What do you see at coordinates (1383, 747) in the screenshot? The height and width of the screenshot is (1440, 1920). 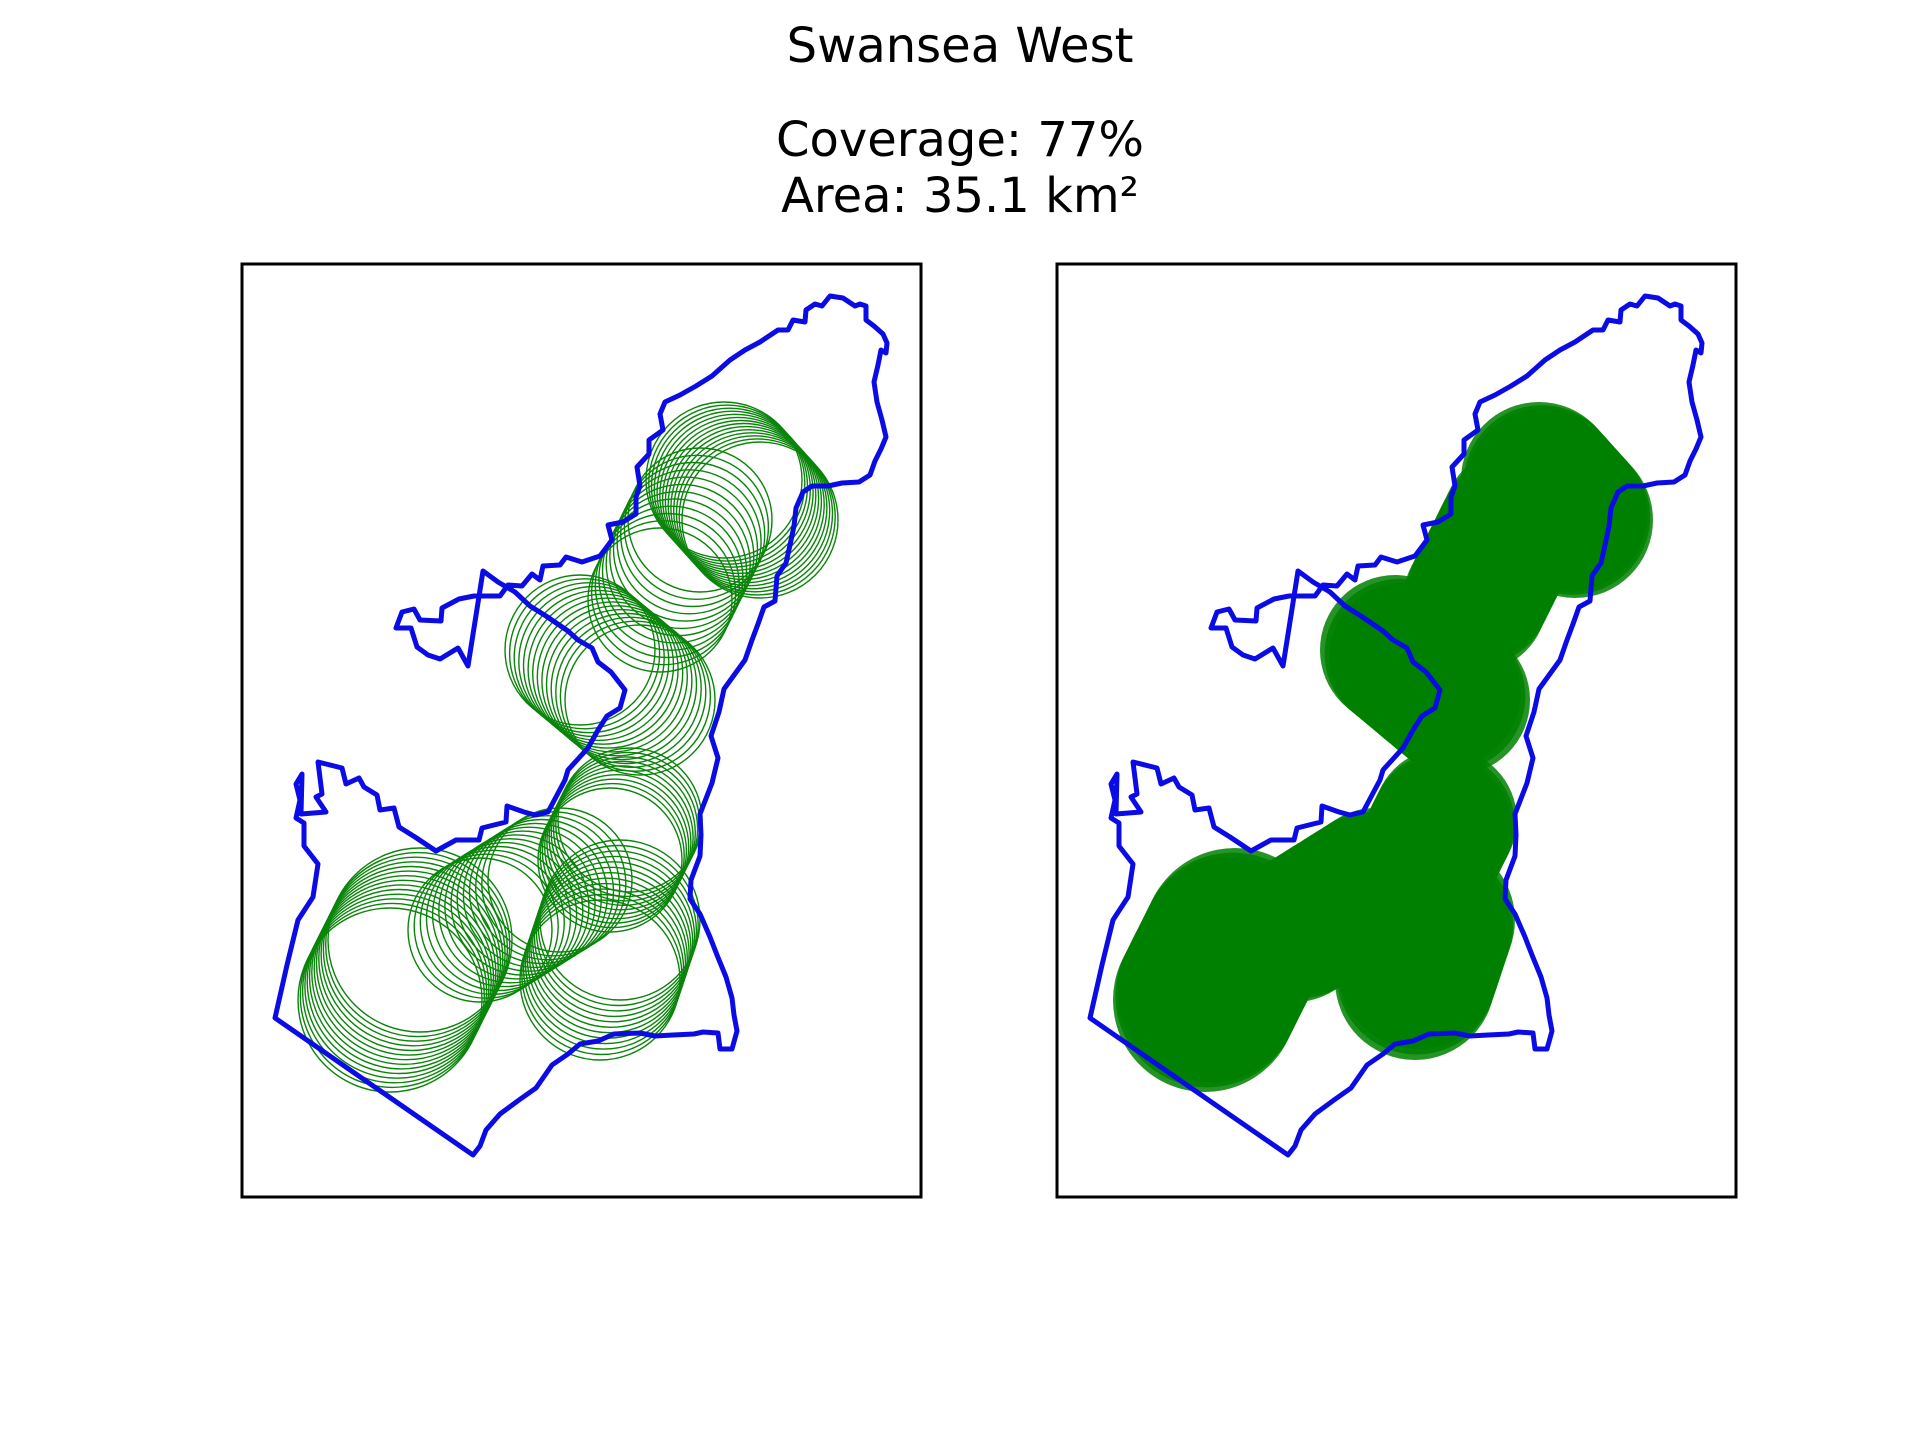 I see `right-coverage-fill` at bounding box center [1383, 747].